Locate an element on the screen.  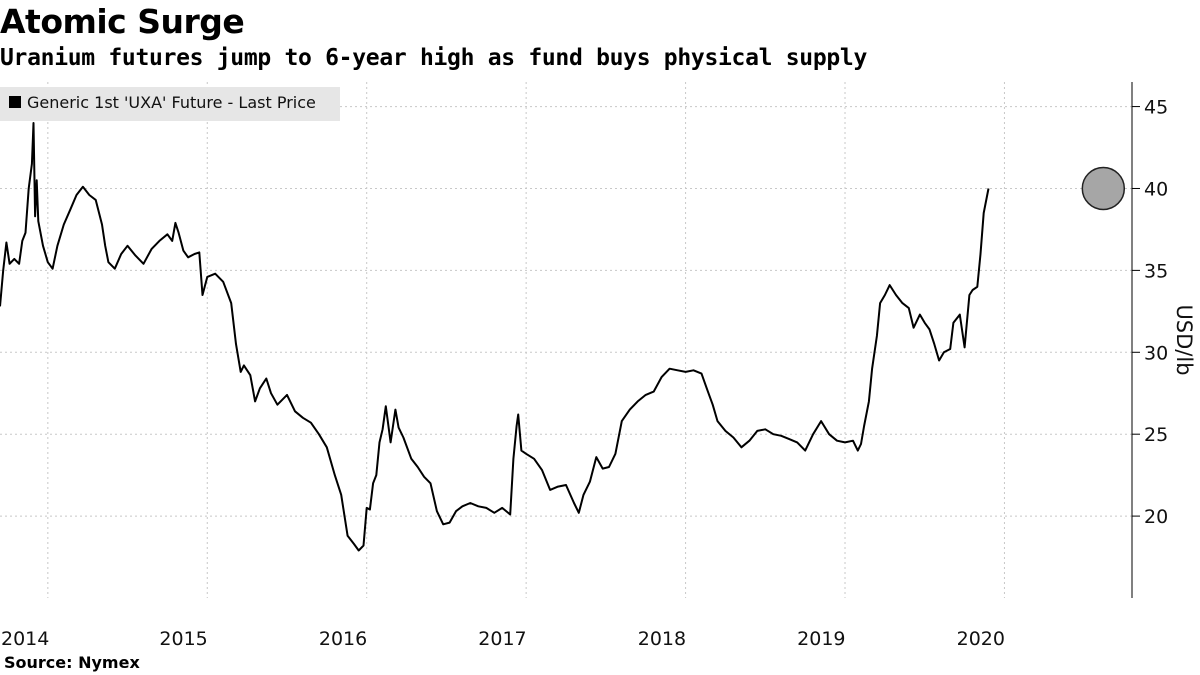
x-tick-label: 2015 is located at coordinates (183, 639).